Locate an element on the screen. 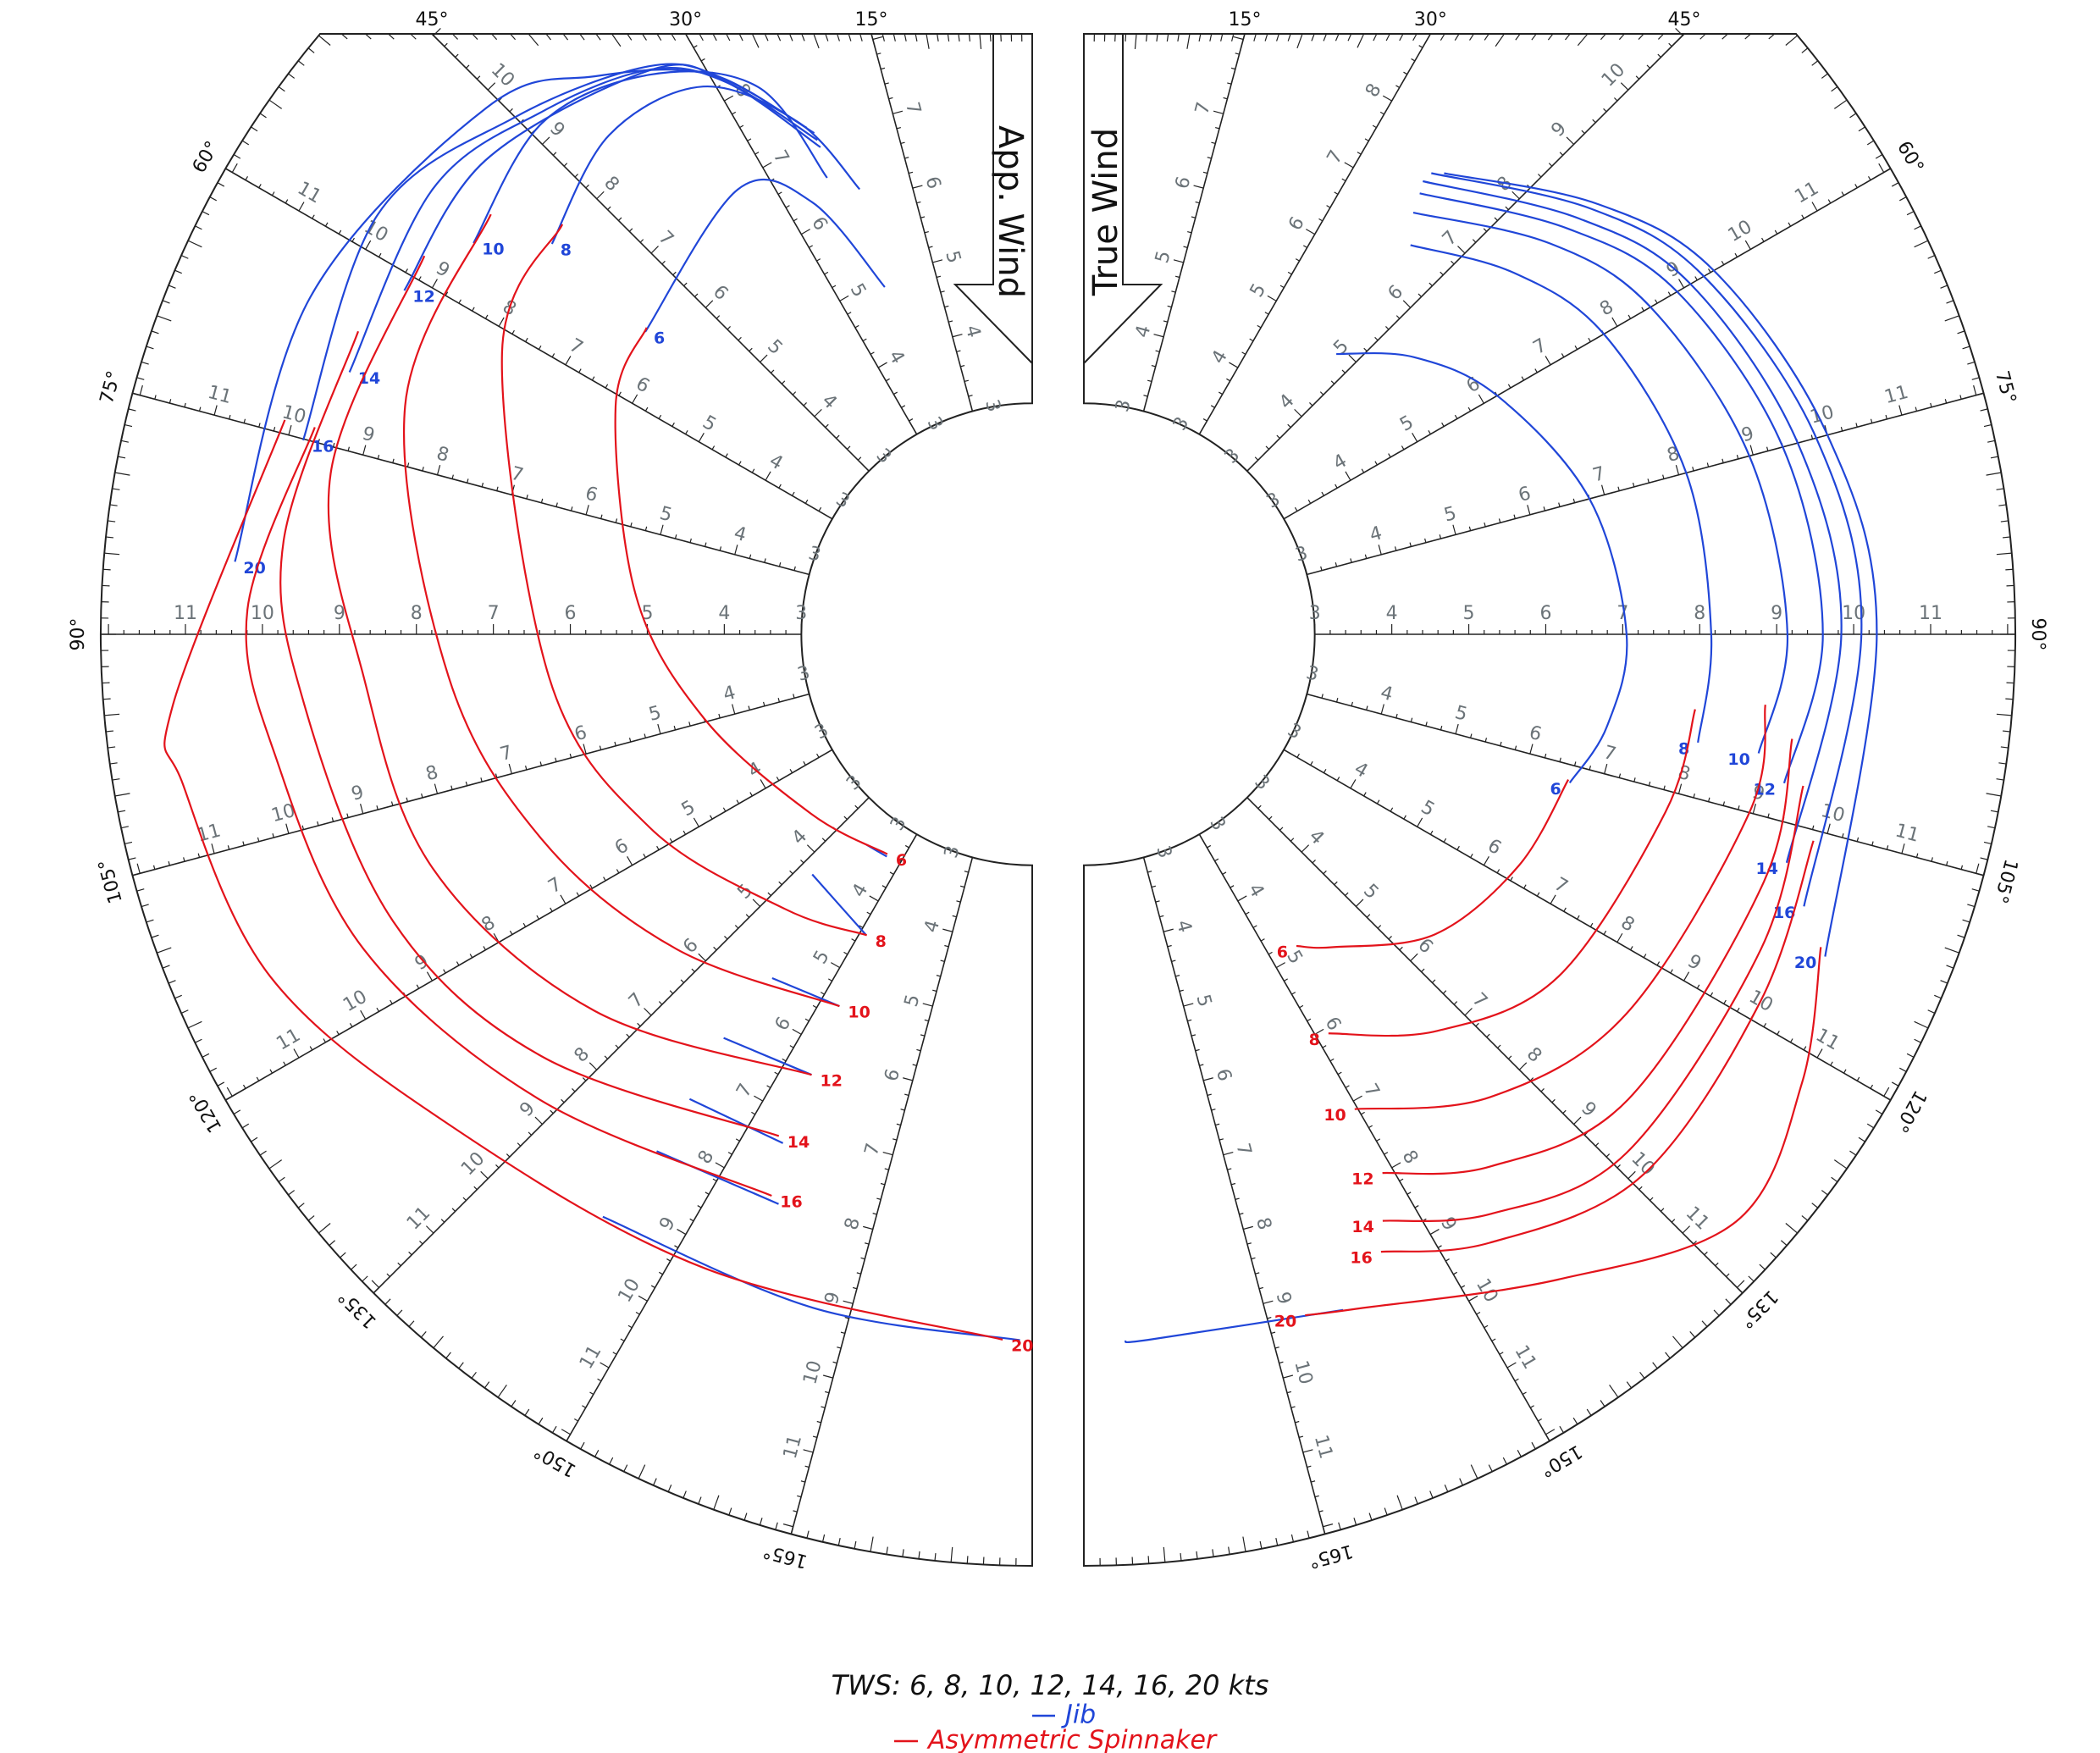 The image size is (2100, 1753). speed-tick-label: 5 is located at coordinates (1258, 290).